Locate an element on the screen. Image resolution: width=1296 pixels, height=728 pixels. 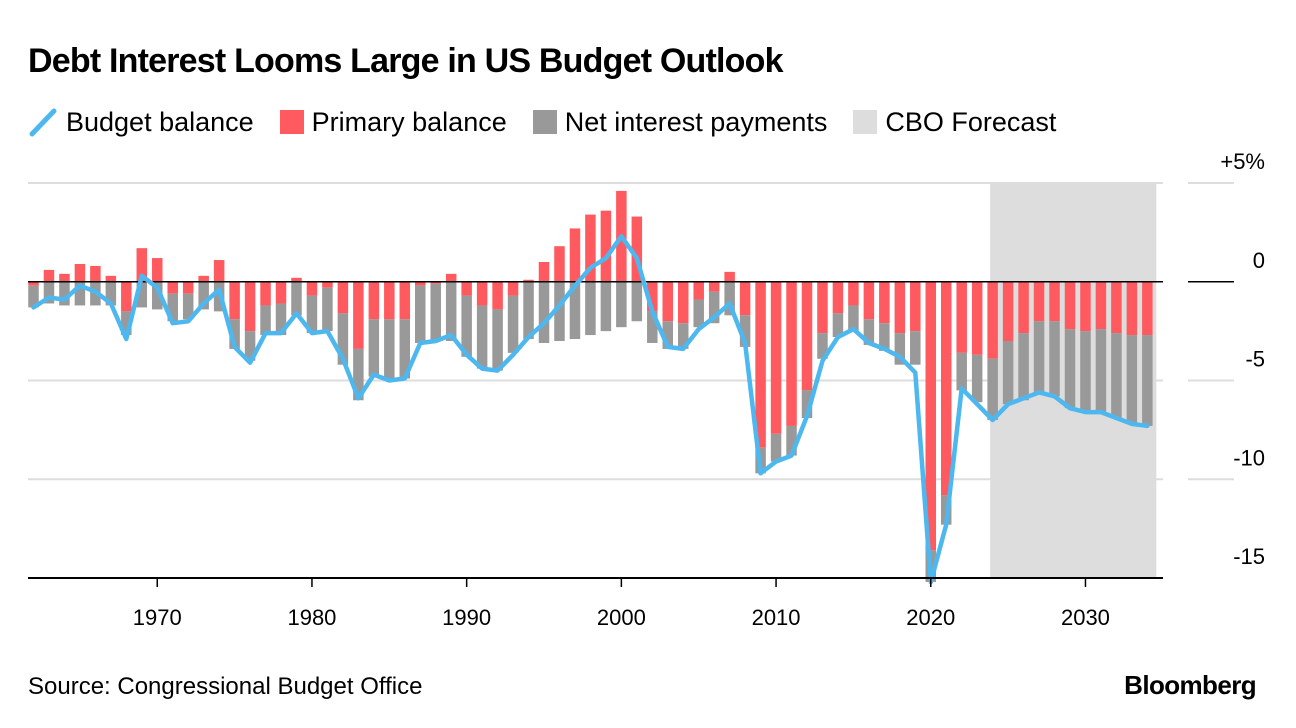
budget-balance-swatch-icon is located at coordinates (43, 122).